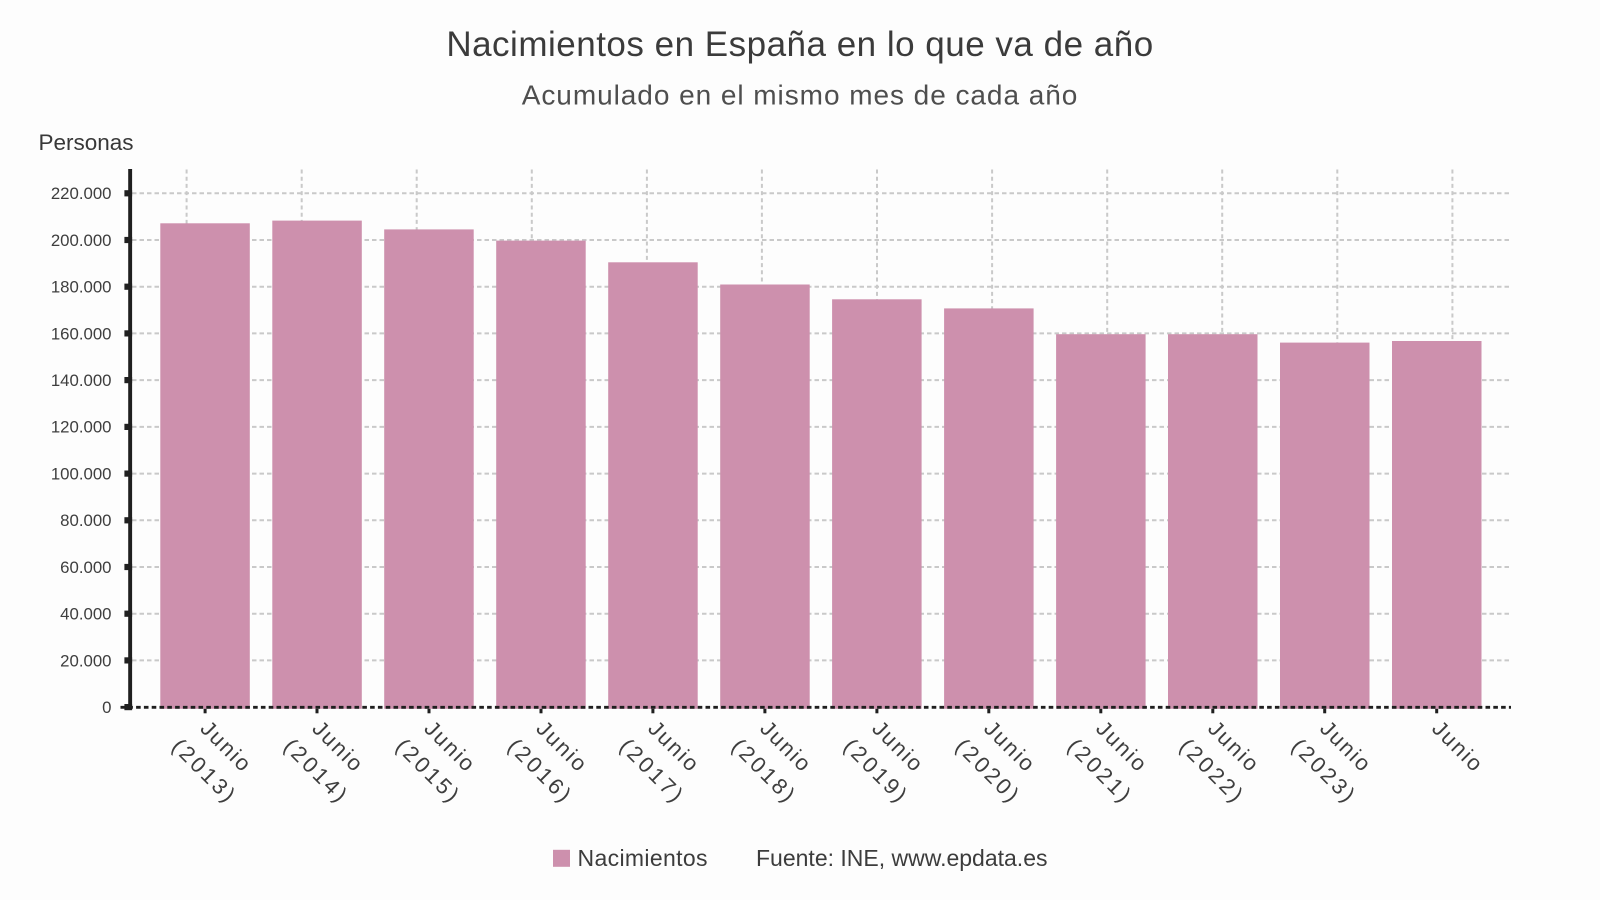  I want to click on svg-text: 60.000, so click(85, 567).